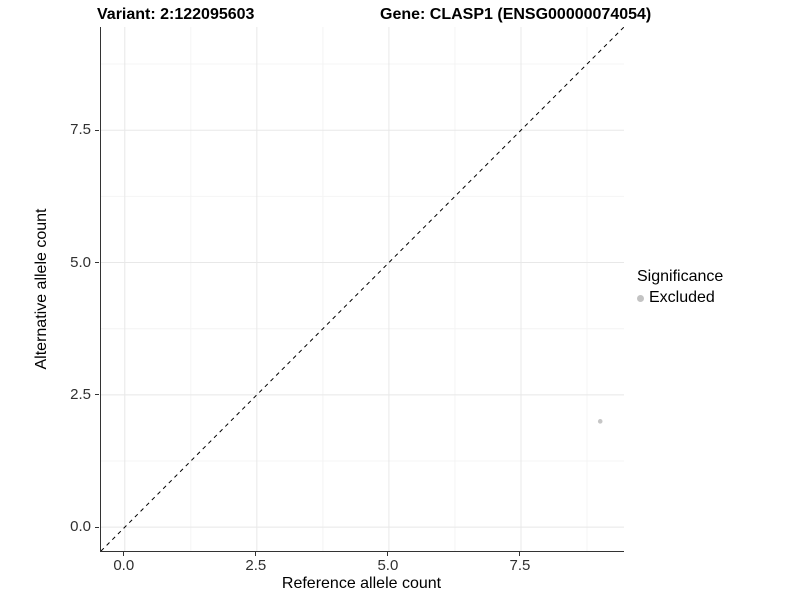  I want to click on x-tick-label: 7.5, so click(520, 565).